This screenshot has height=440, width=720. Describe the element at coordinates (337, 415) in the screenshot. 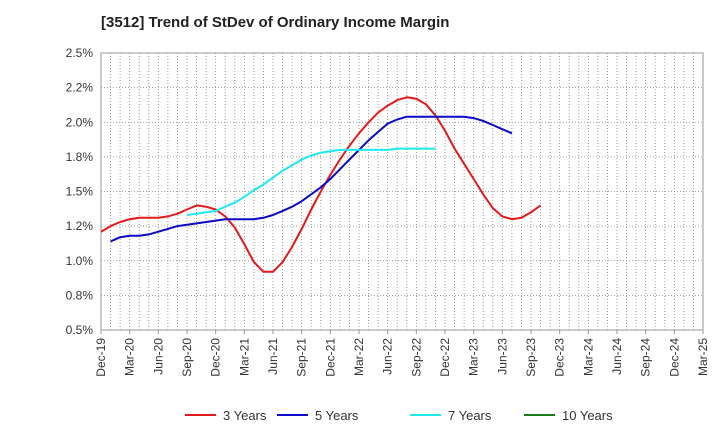

I see `legend-label: 5 Years` at that location.